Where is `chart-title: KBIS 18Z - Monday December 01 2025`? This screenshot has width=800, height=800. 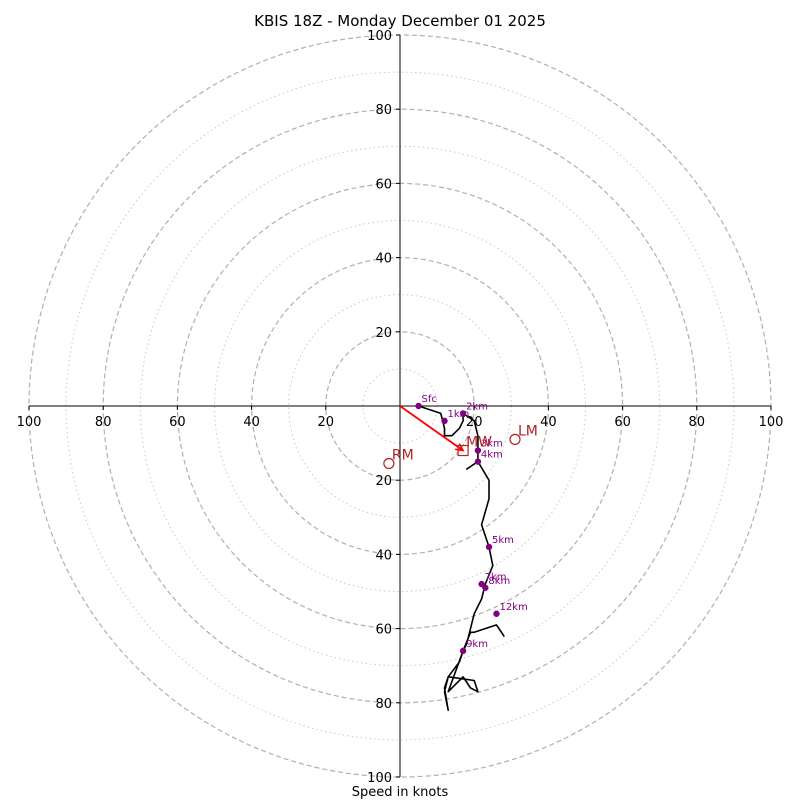 chart-title: KBIS 18Z - Monday December 01 2025 is located at coordinates (400, 21).